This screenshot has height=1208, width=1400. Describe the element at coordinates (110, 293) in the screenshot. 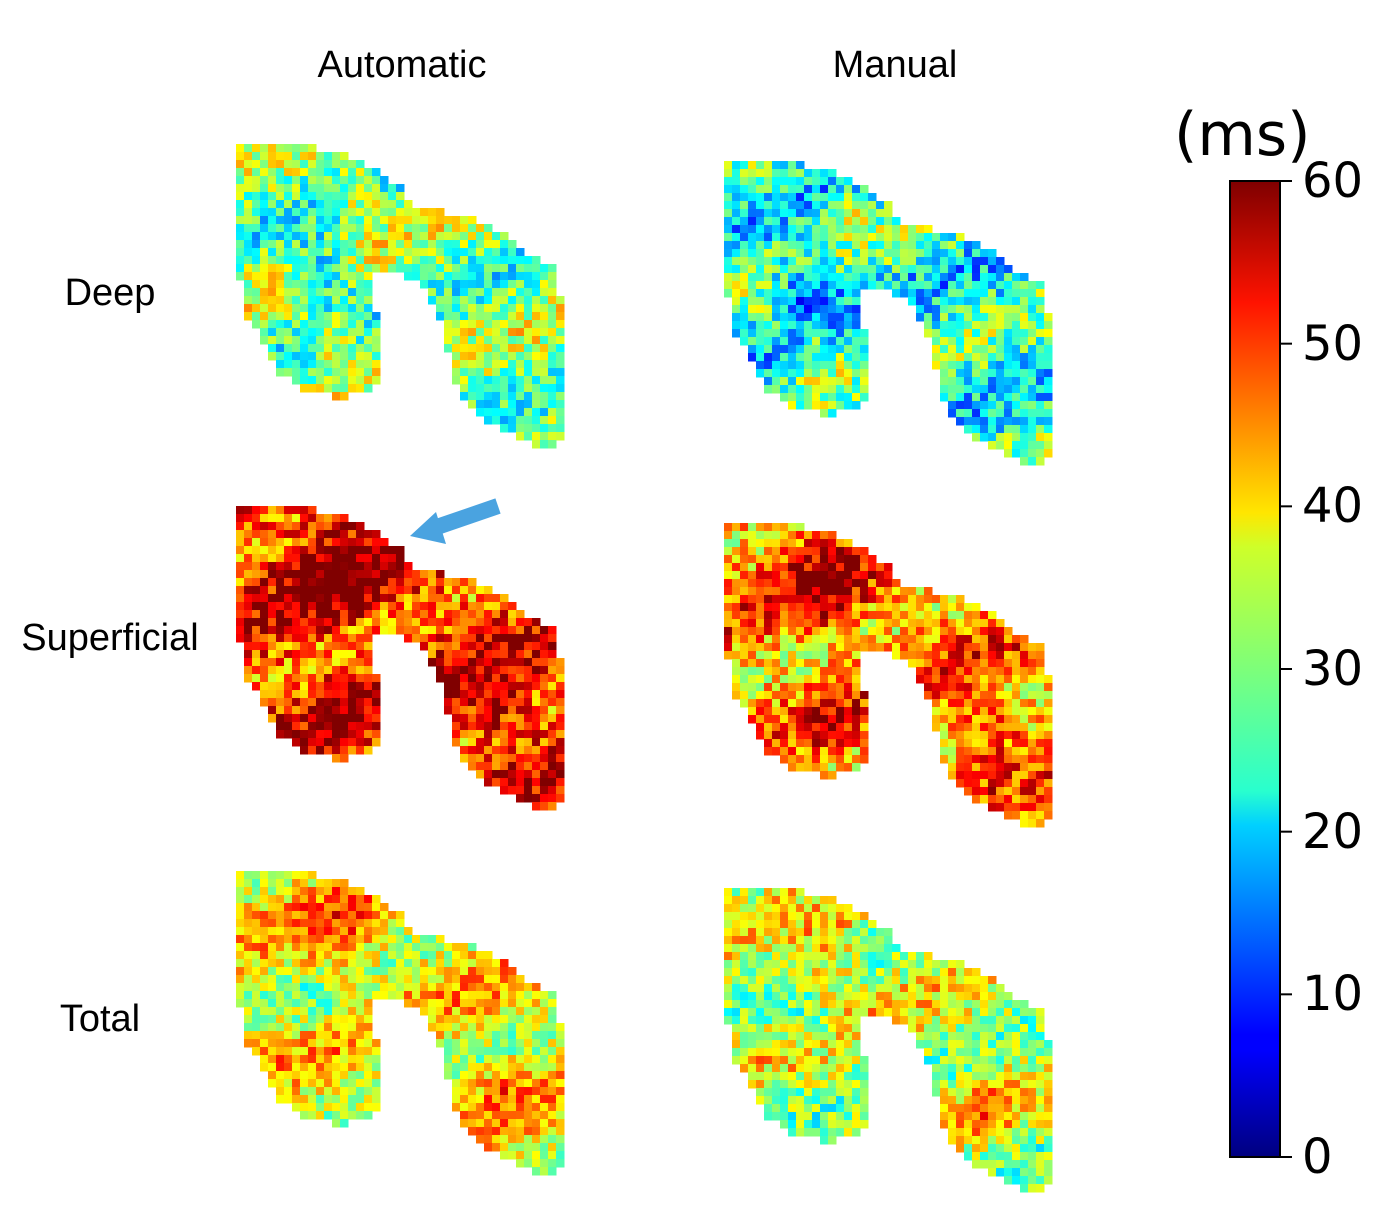

I see `row-label-deep: Deep` at that location.